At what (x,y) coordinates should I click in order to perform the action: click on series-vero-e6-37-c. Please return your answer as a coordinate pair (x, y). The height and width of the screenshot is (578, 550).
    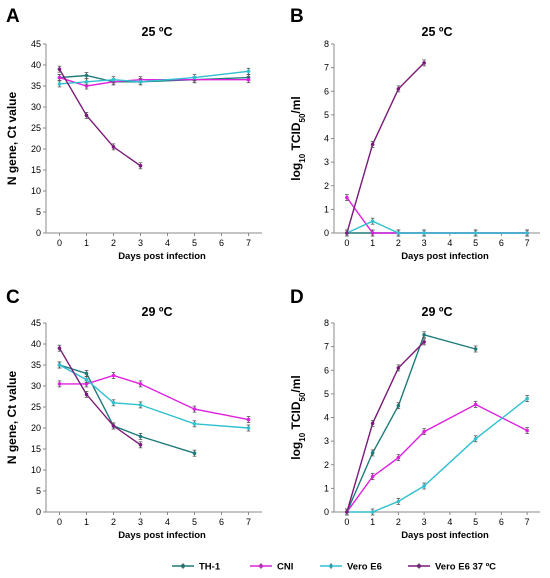
    Looking at the image, I should click on (385, 148).